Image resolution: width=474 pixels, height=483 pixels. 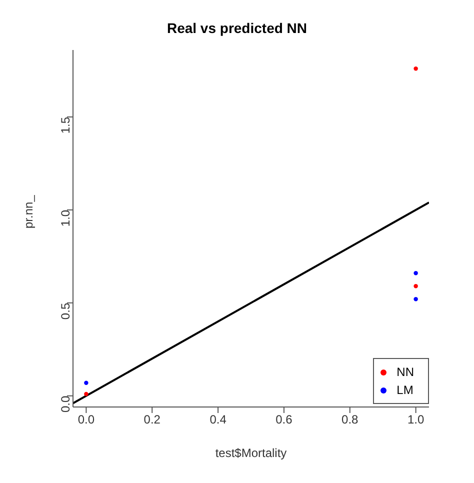 What do you see at coordinates (251, 453) in the screenshot?
I see `x-axis-title: test$Mortality` at bounding box center [251, 453].